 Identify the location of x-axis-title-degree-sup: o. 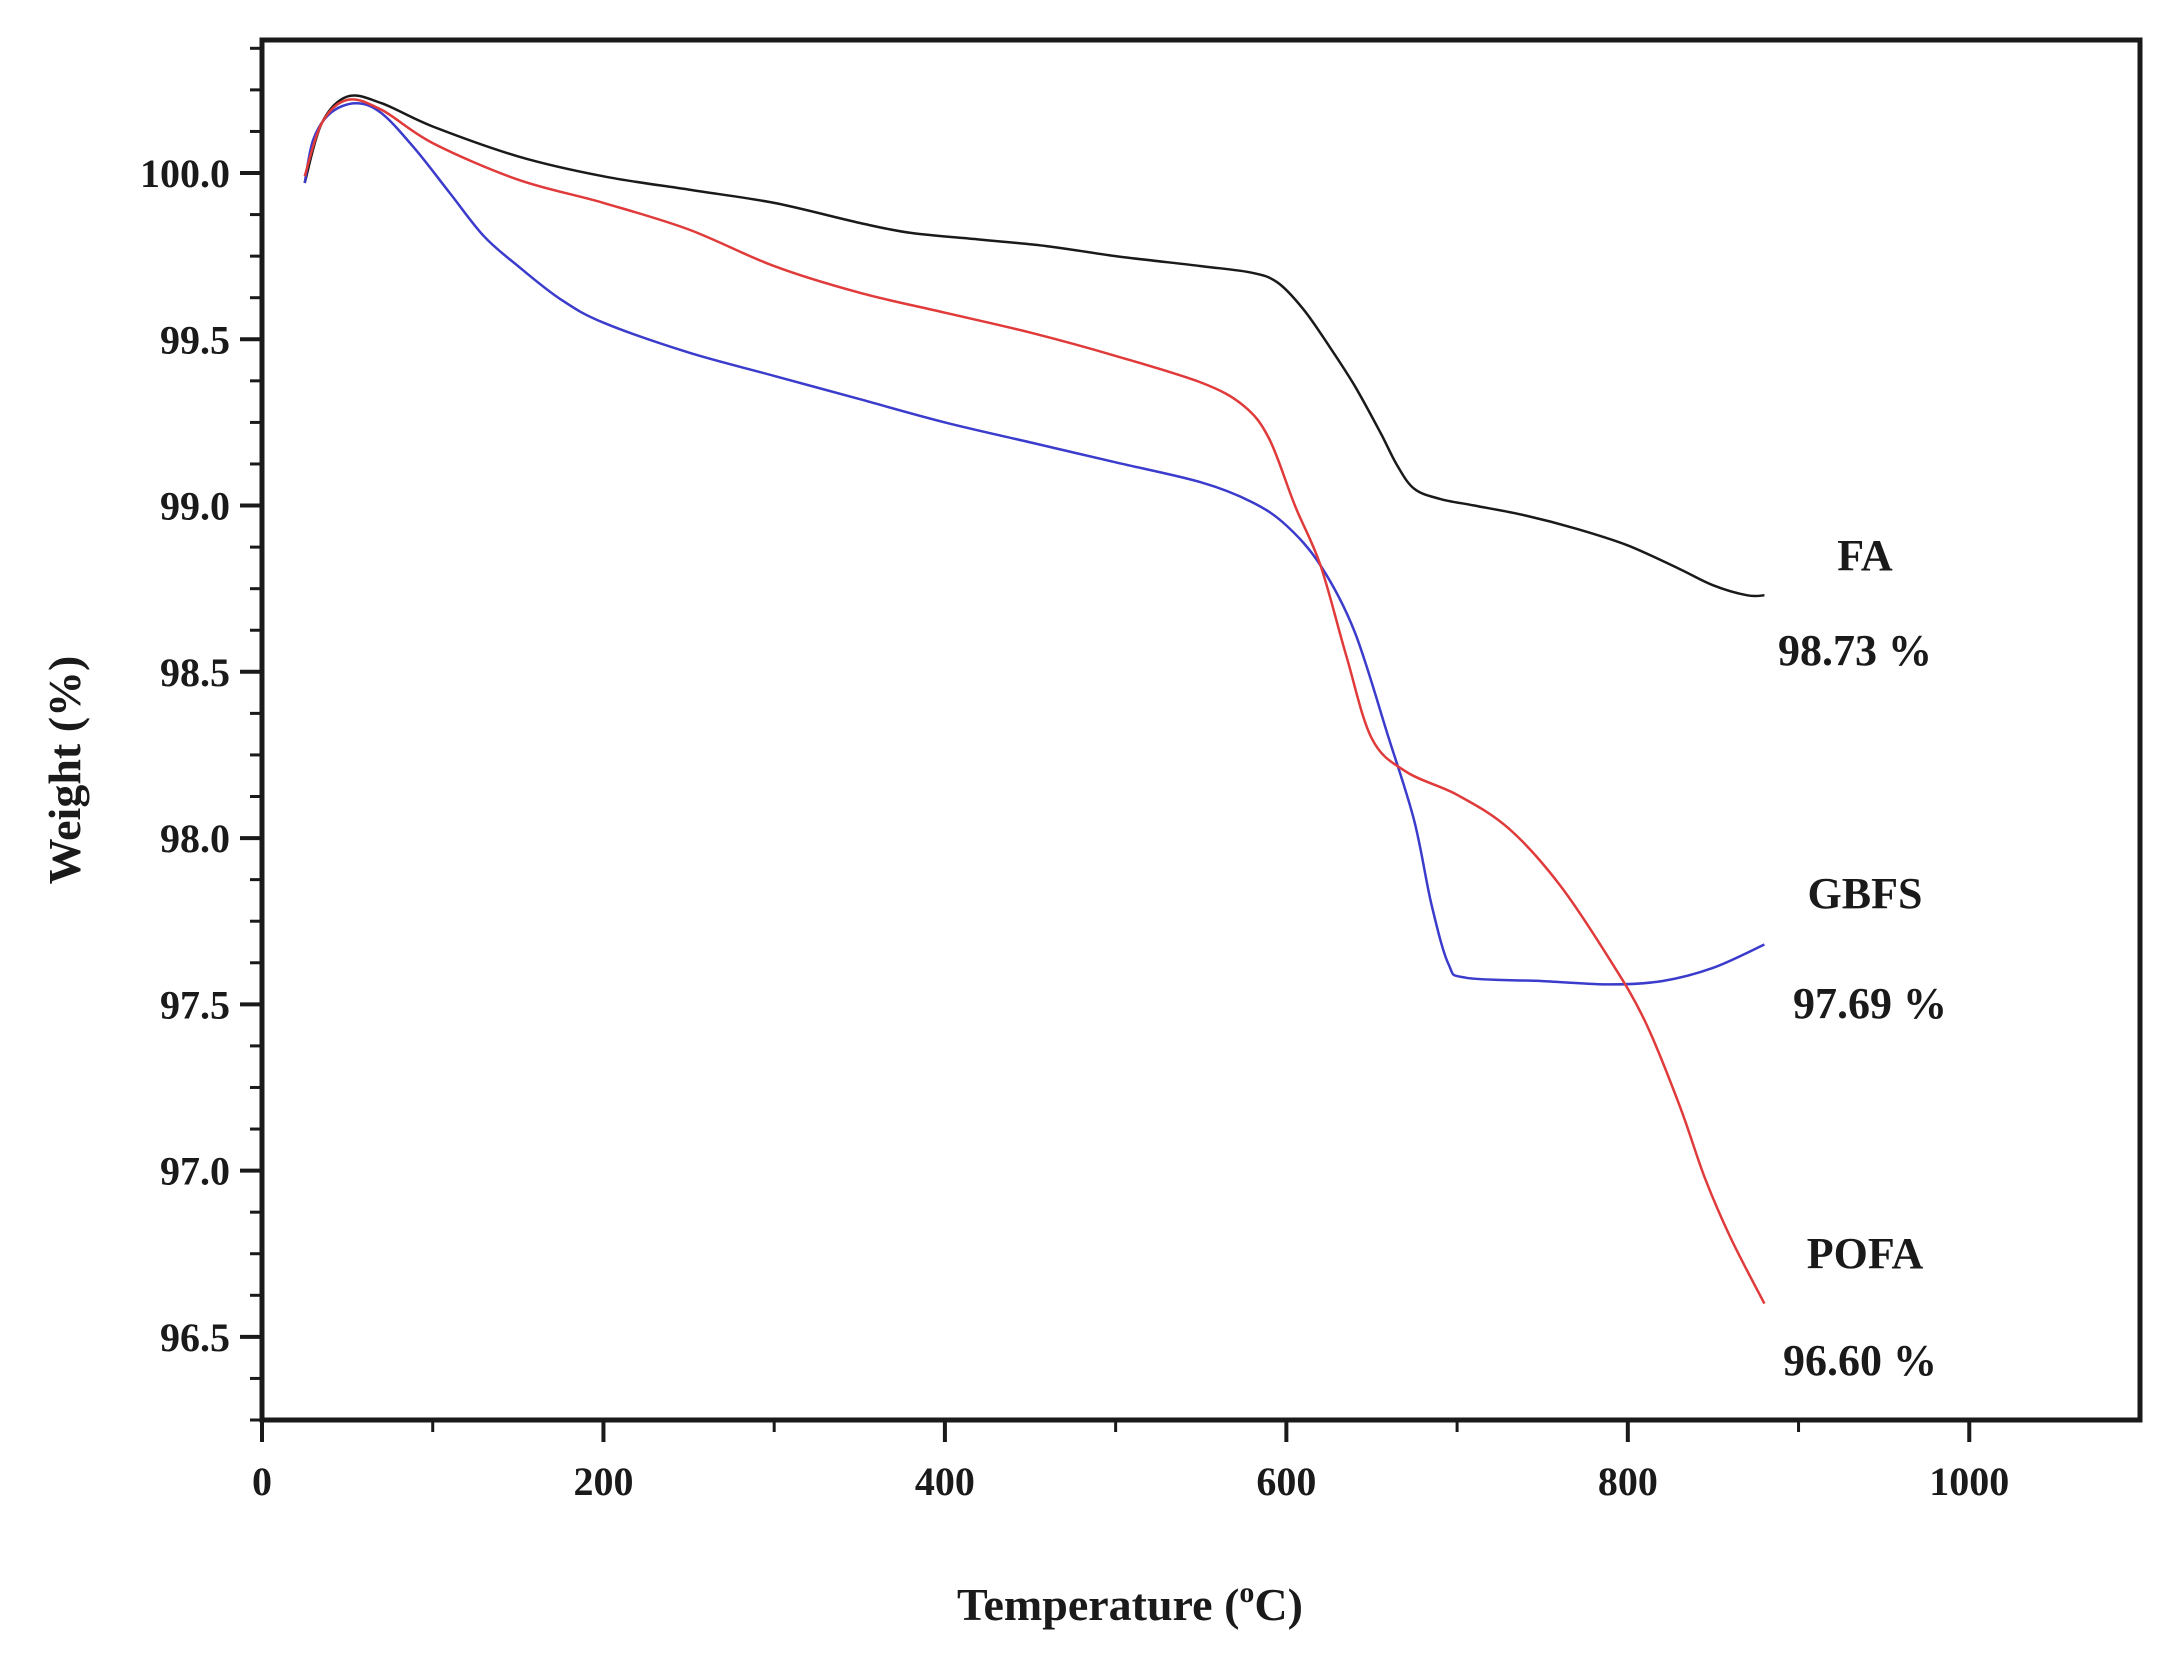
(1246, 1592).